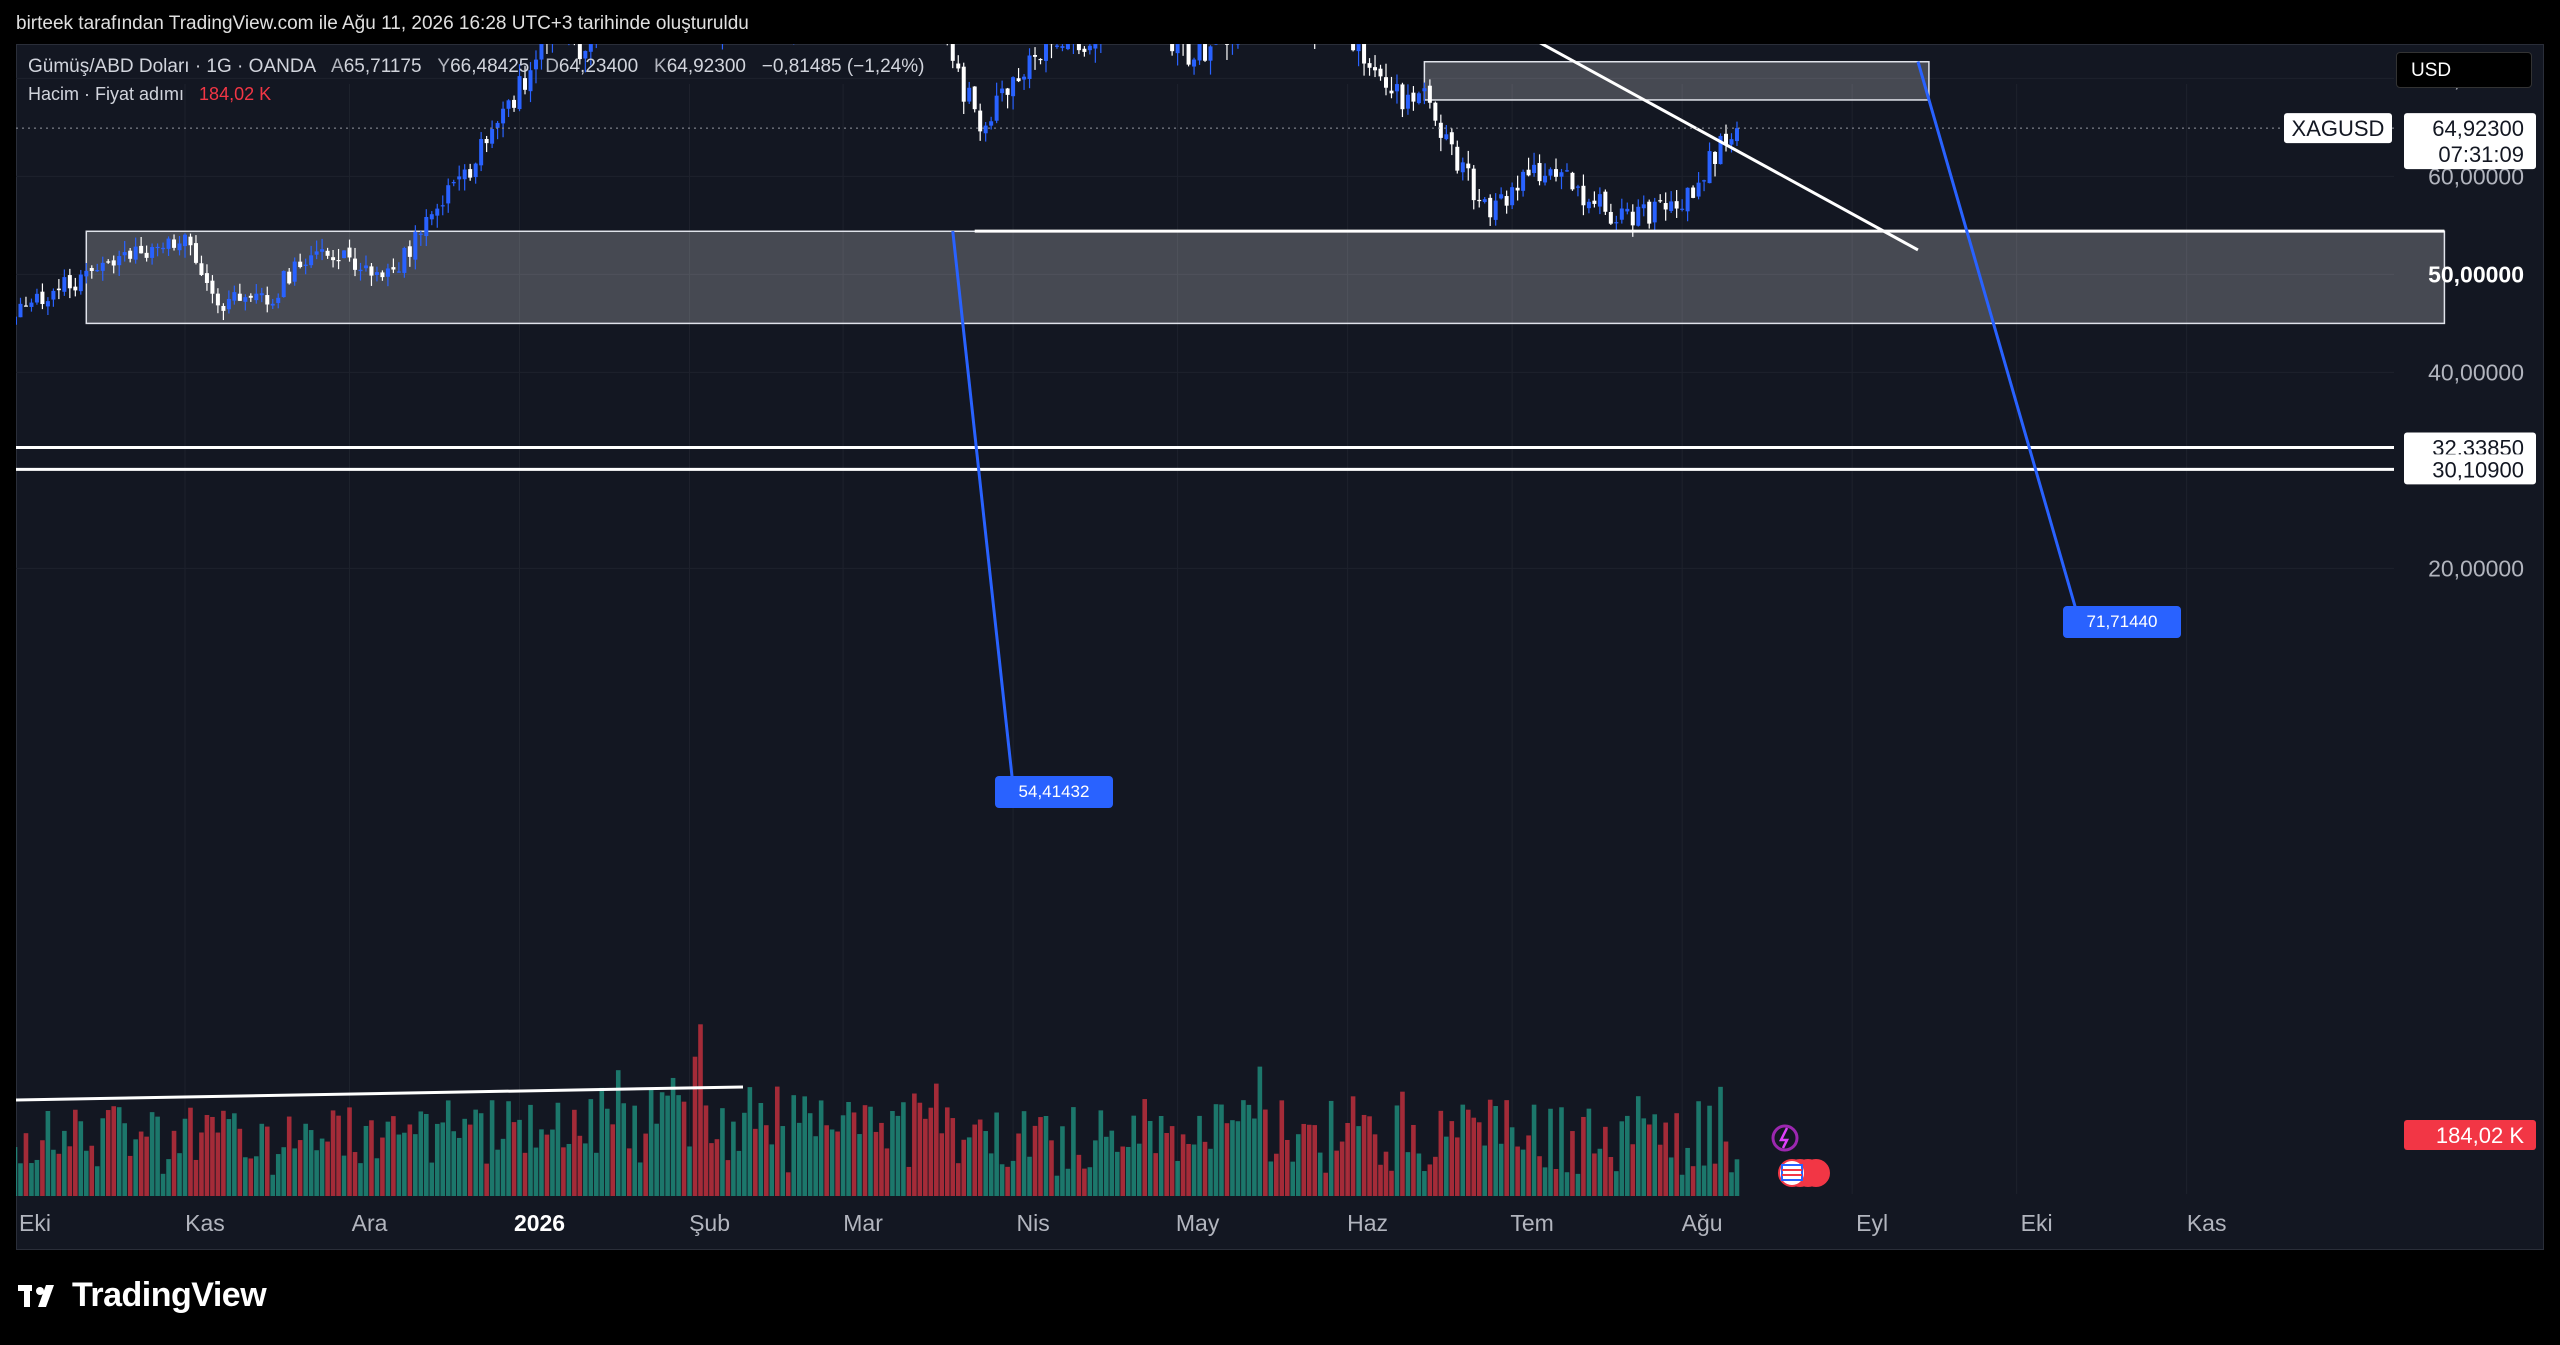 Image resolution: width=2560 pixels, height=1345 pixels. What do you see at coordinates (2478, 469) in the screenshot?
I see `level-tag-text: 30,10900` at bounding box center [2478, 469].